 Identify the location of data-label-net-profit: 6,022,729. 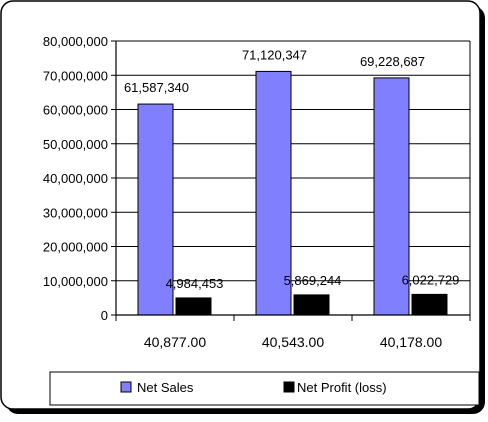
(431, 279).